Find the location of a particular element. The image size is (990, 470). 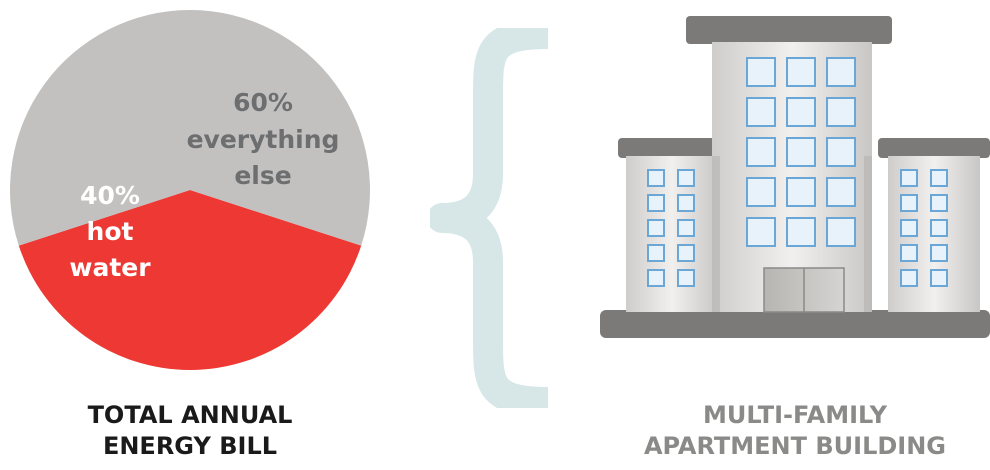

curly-brace-icon is located at coordinates (489, 218).